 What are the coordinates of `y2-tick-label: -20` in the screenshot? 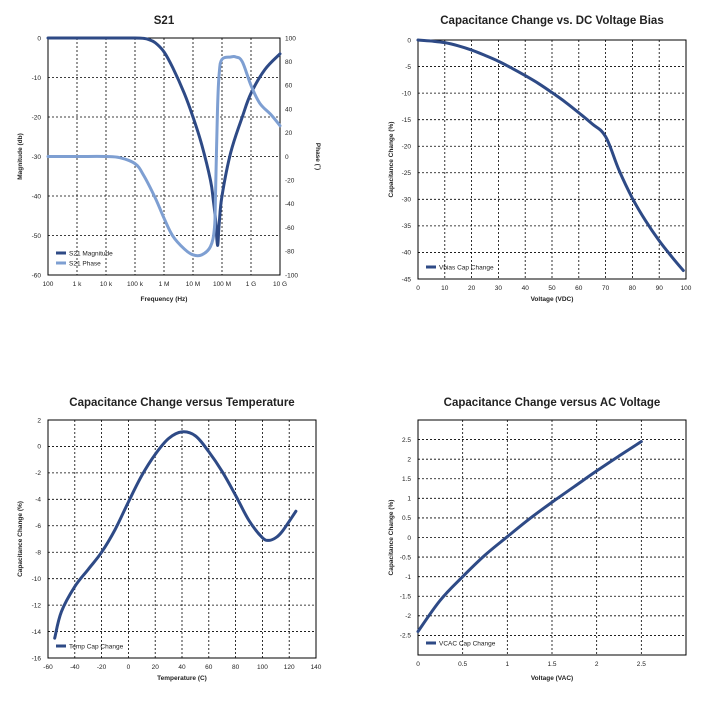 It's located at (290, 181).